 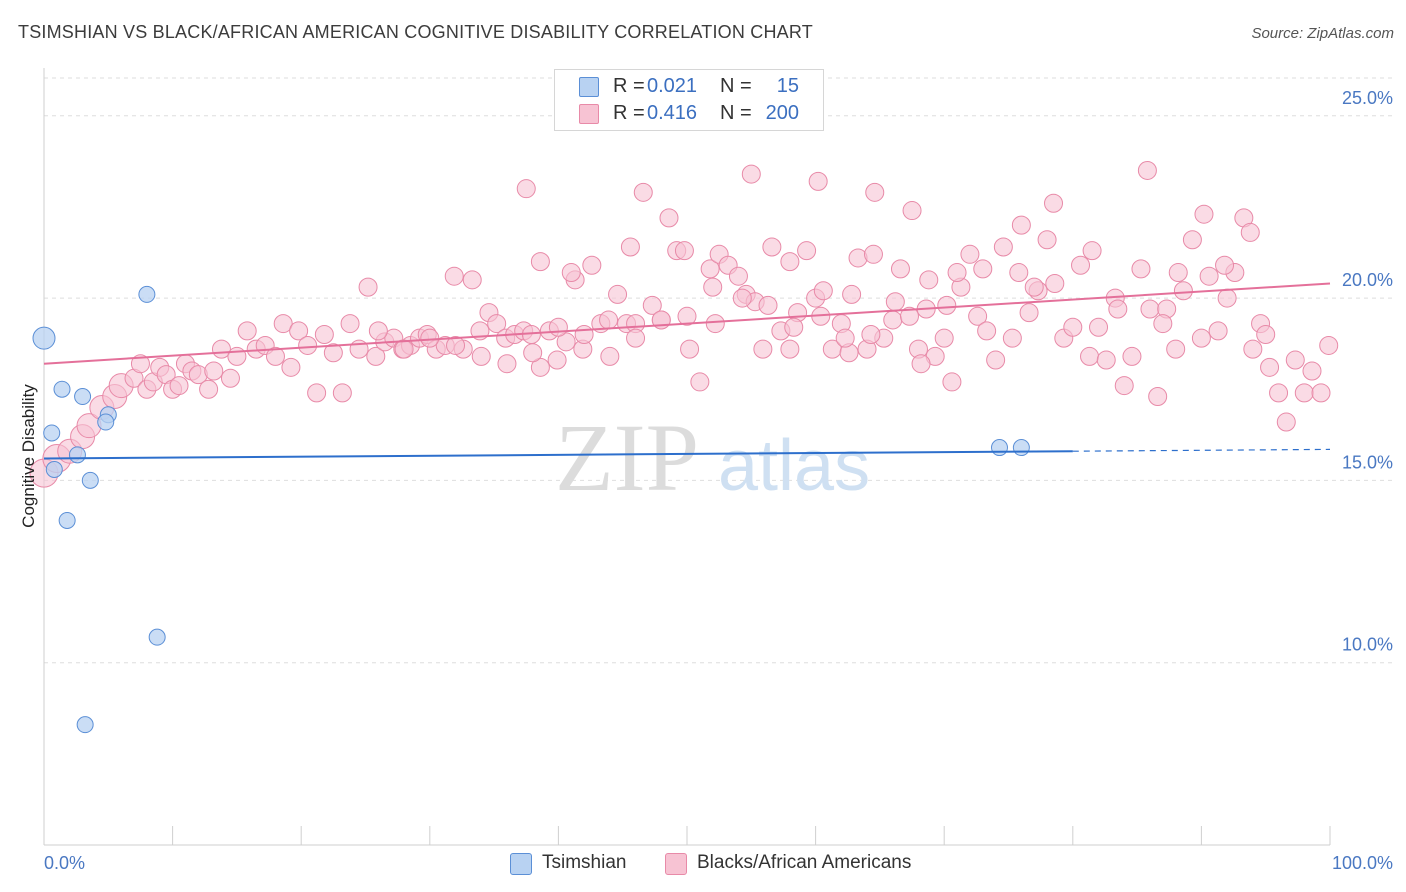 I want to click on bottom-legend-swatch-blue, so click(x=521, y=864).